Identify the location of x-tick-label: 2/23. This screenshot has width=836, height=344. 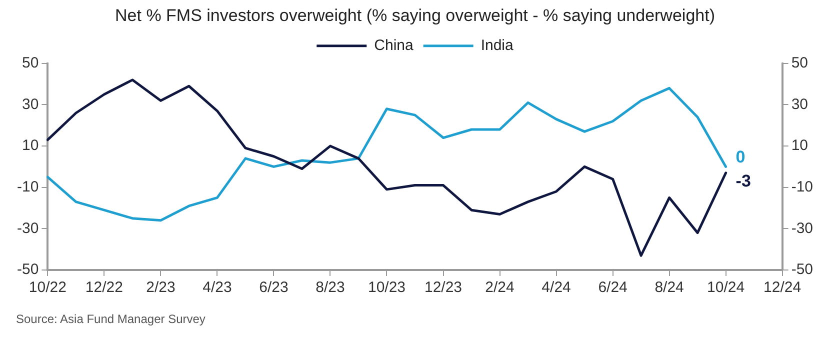
(161, 287).